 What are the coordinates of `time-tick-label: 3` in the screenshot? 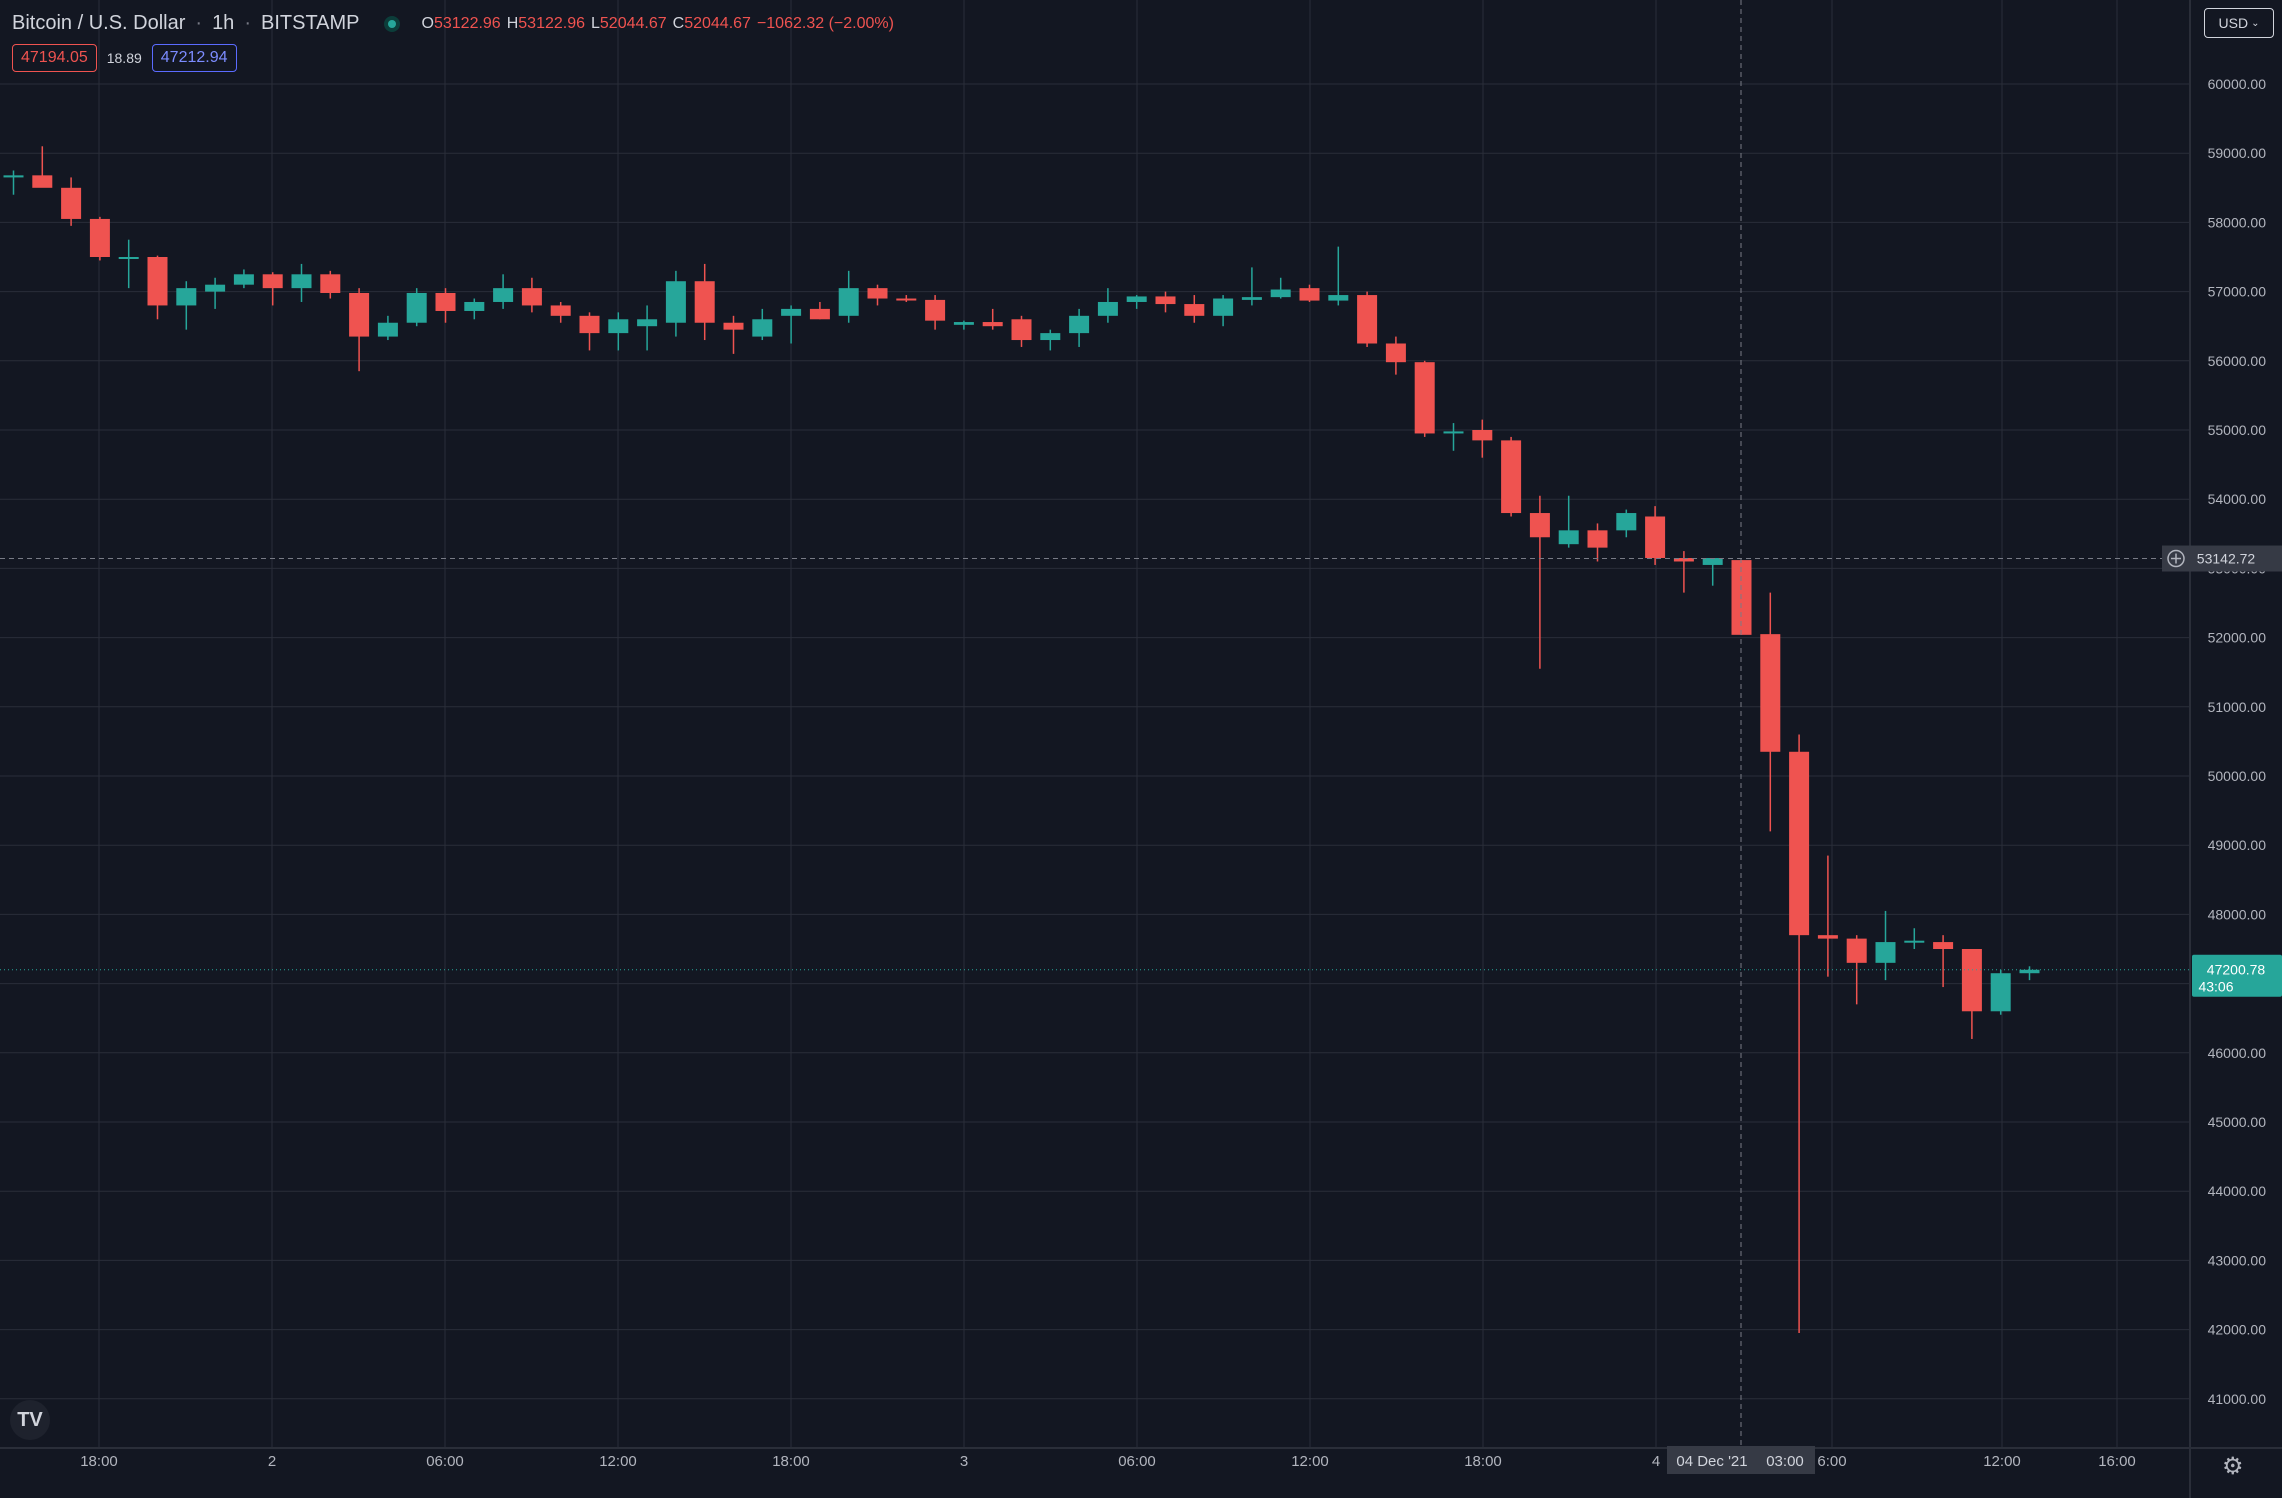 It's located at (964, 1461).